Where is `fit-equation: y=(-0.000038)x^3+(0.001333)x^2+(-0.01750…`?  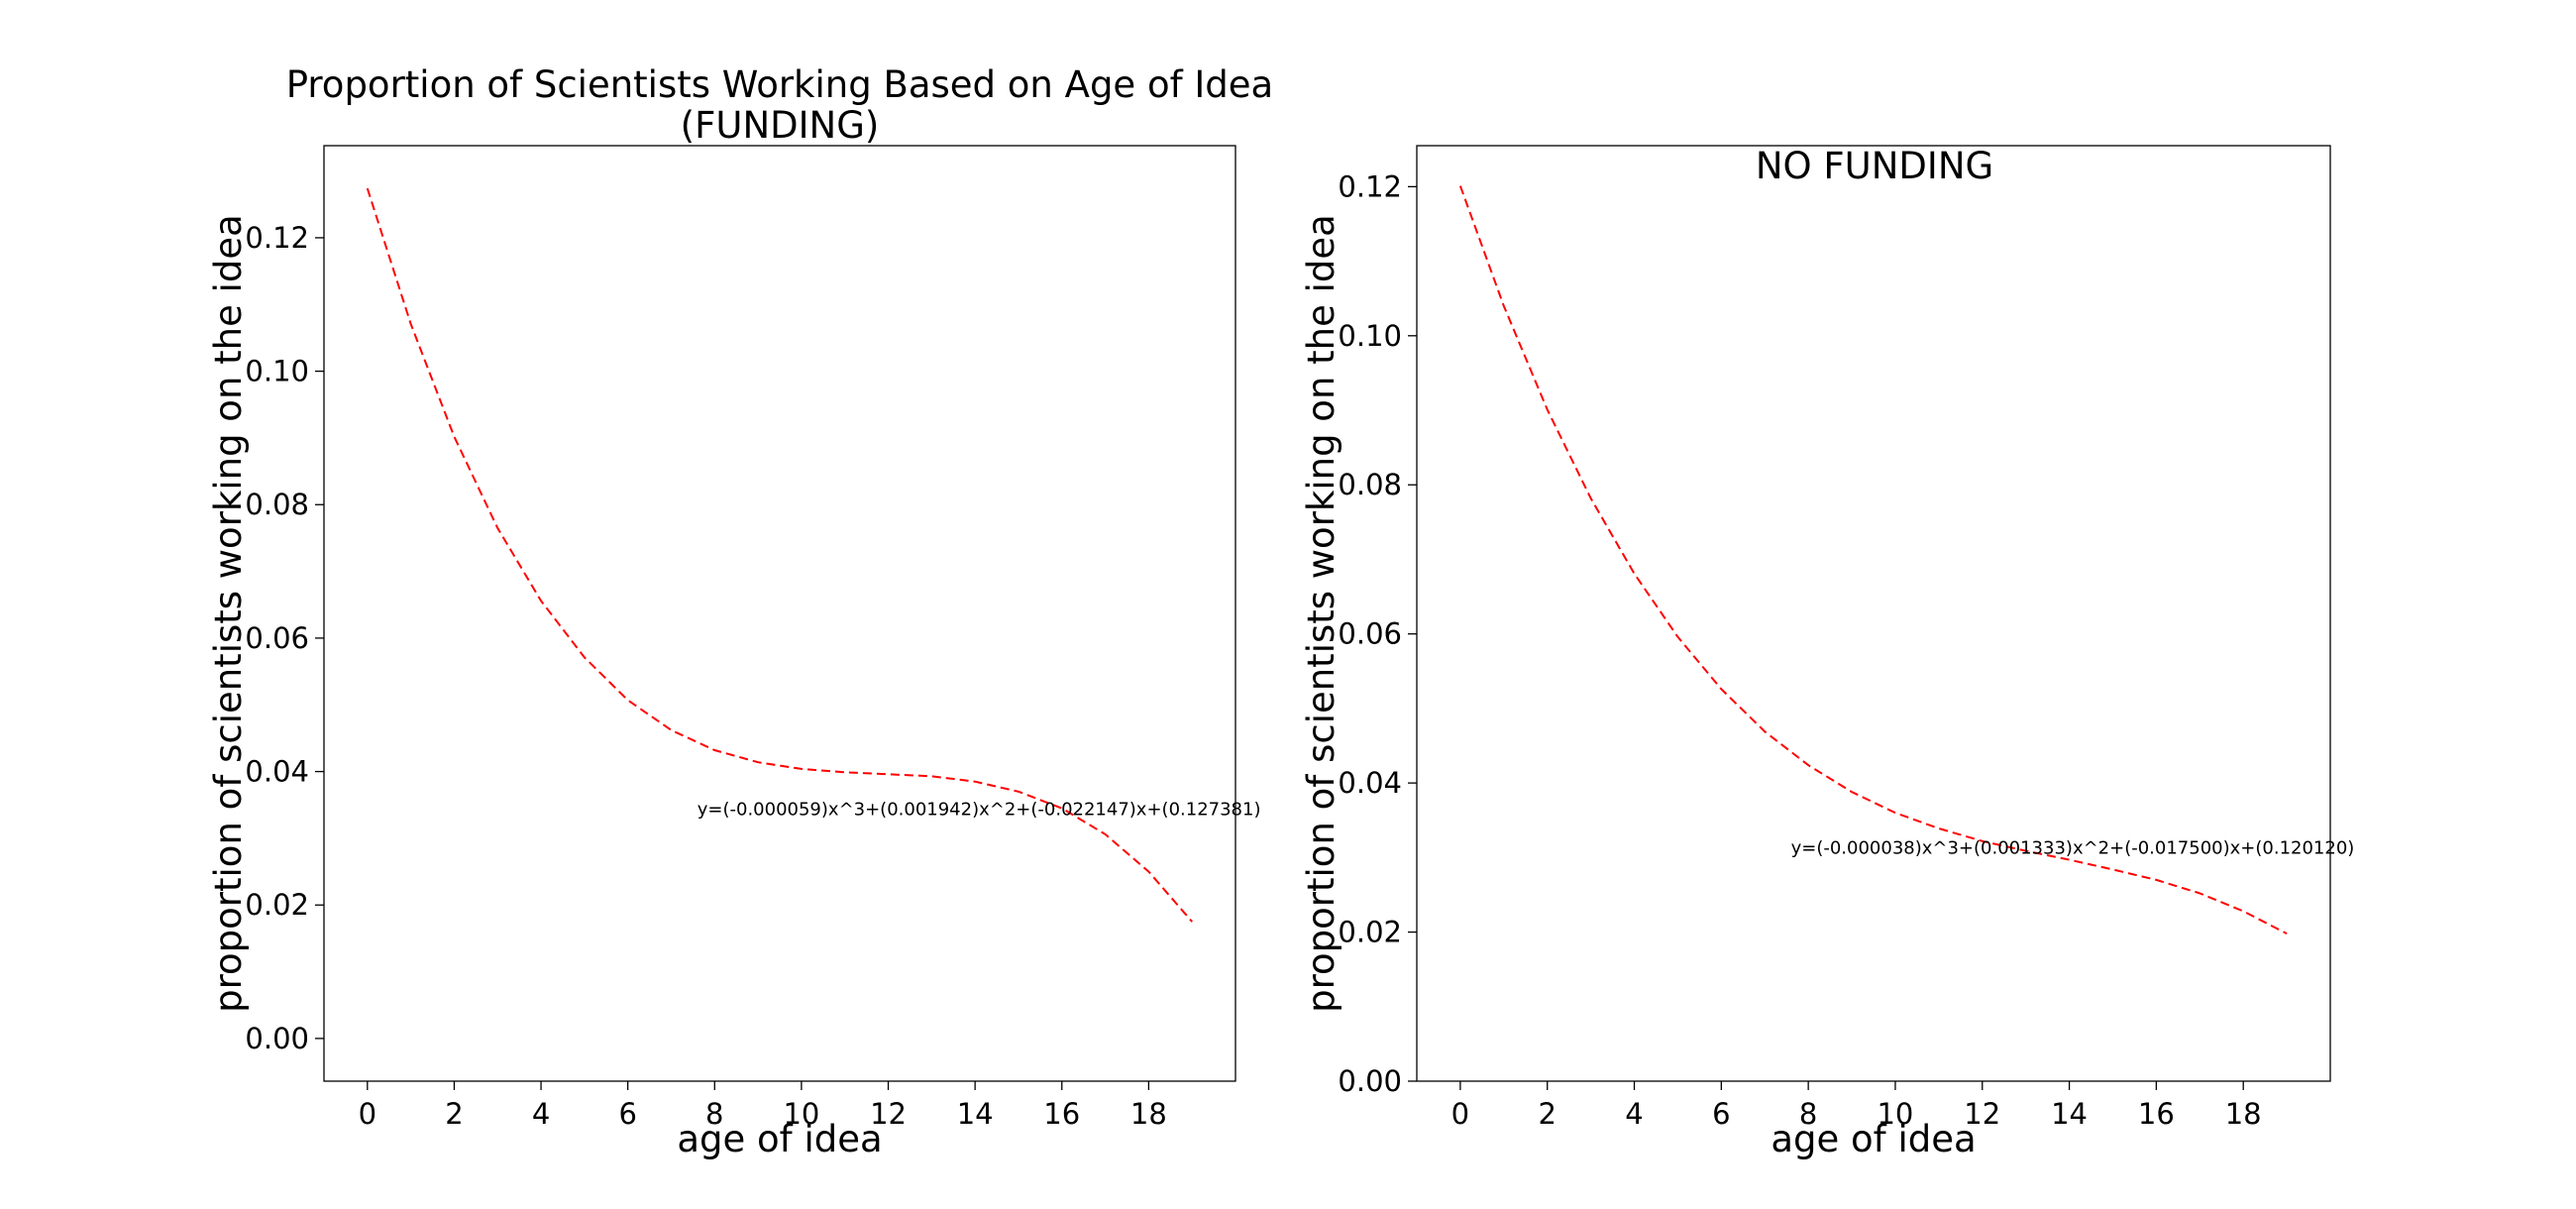 fit-equation: y=(-0.000038)x^3+(0.001333)x^2+(-0.01750… is located at coordinates (2073, 848).